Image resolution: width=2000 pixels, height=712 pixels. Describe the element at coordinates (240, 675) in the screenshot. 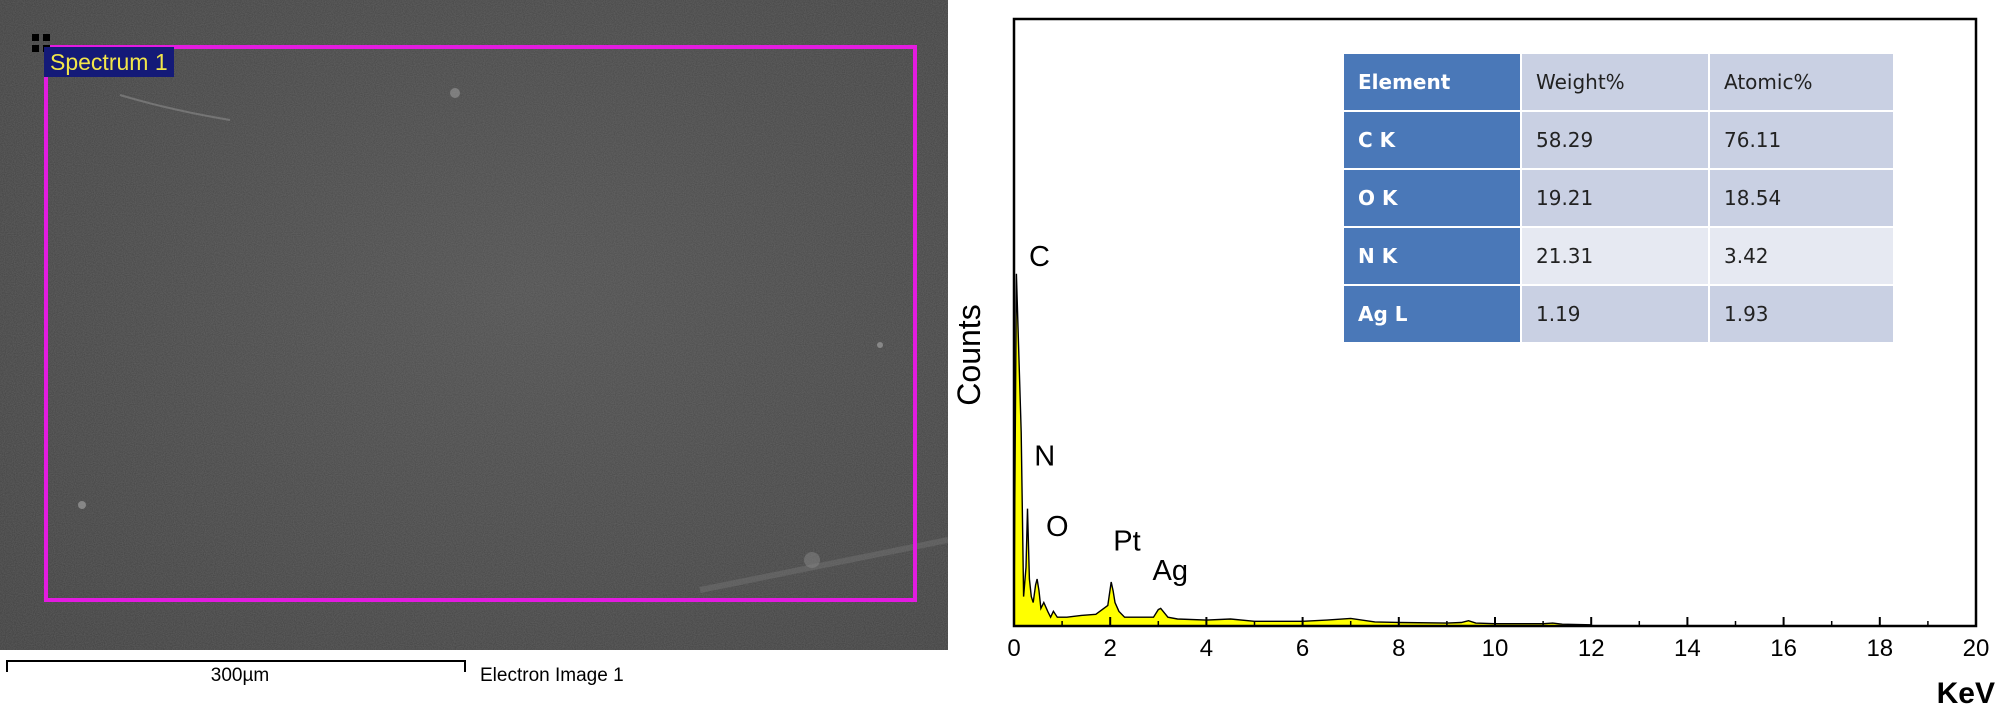

I see `scale-label: 300µm` at that location.